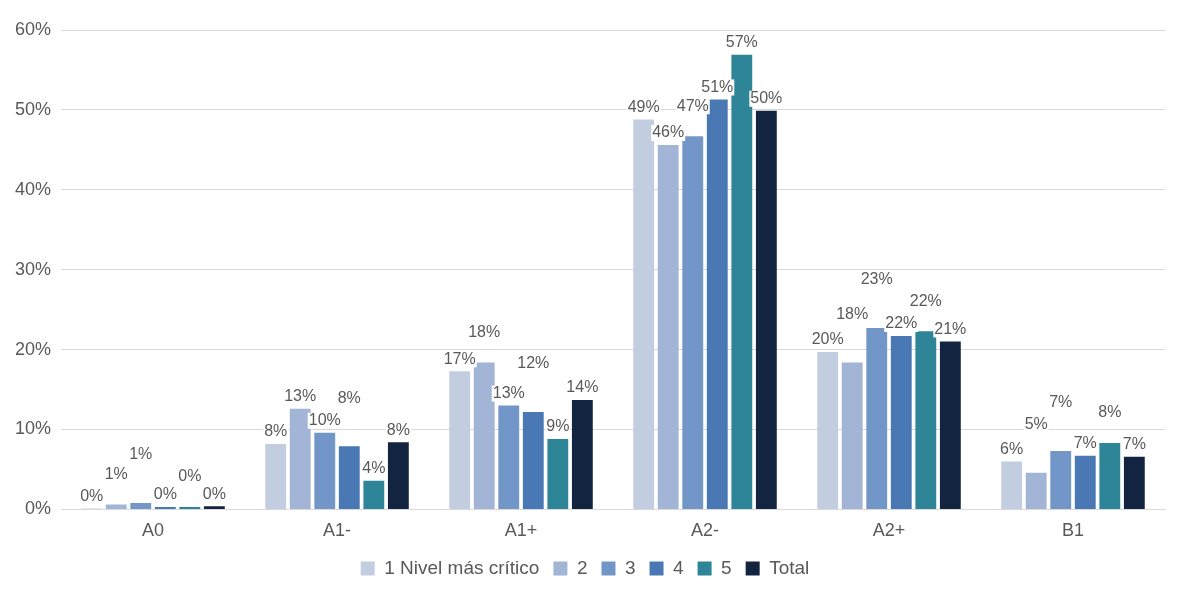  Describe the element at coordinates (717, 86) in the screenshot. I see `data-label: 51%` at that location.